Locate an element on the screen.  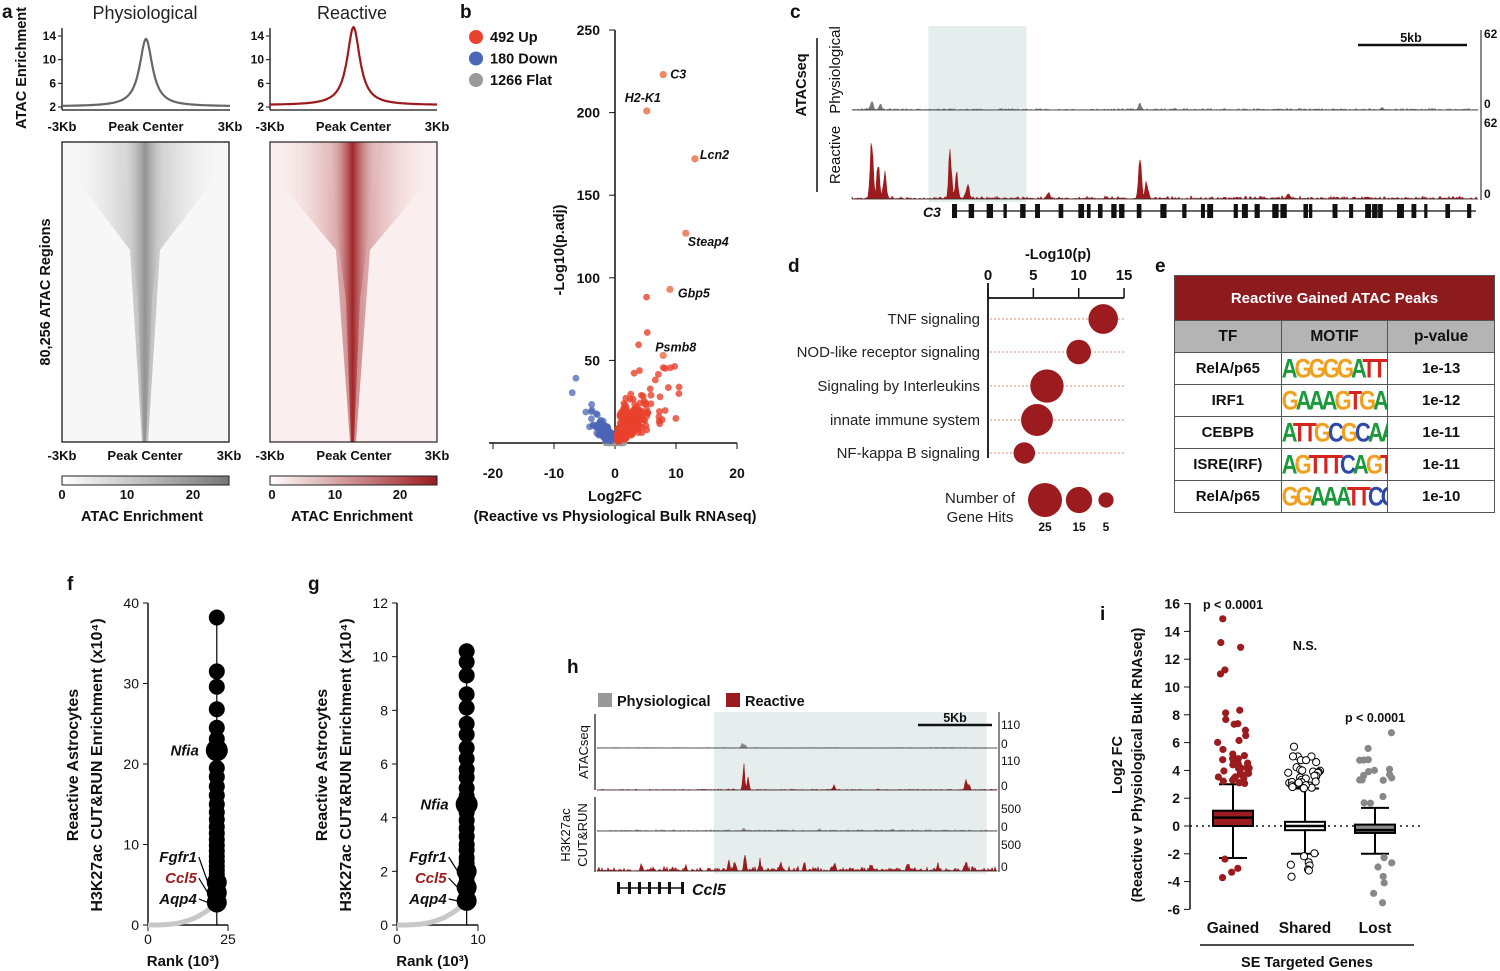
rank-curve is located at coordinates (433, 913).